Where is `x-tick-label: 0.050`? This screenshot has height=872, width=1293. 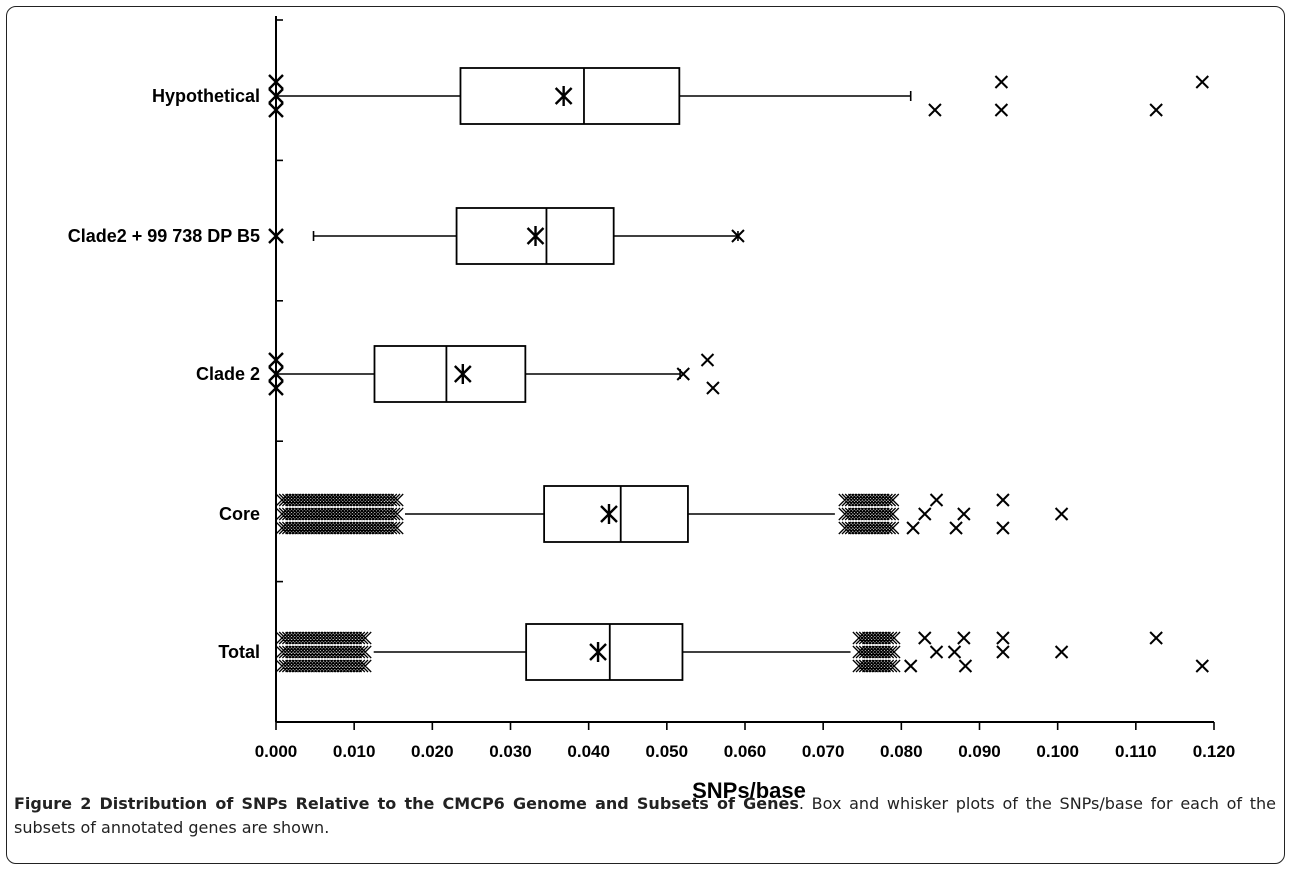 x-tick-label: 0.050 is located at coordinates (667, 751).